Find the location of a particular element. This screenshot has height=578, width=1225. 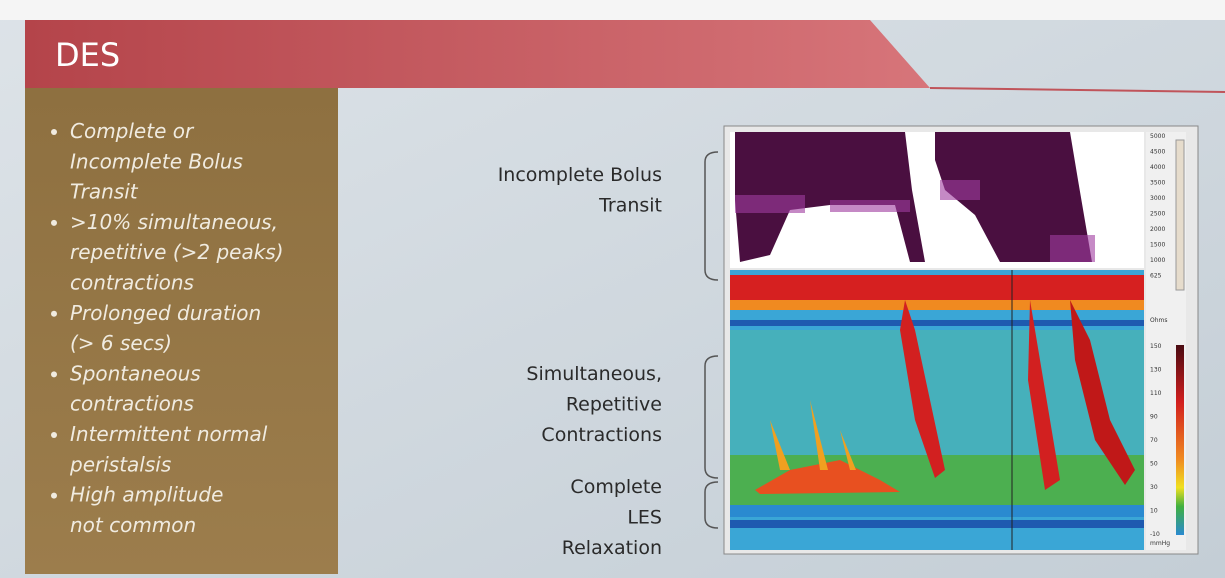

title: DES is located at coordinates (87, 55).